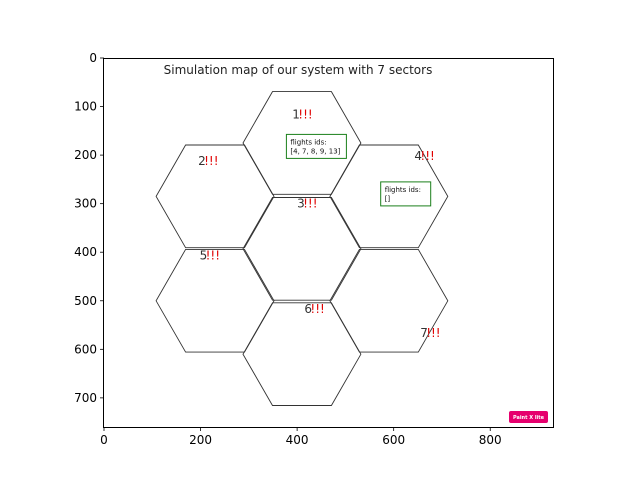 The image size is (640, 480). What do you see at coordinates (296, 115) in the screenshot?
I see `sector-label-1: 1` at bounding box center [296, 115].